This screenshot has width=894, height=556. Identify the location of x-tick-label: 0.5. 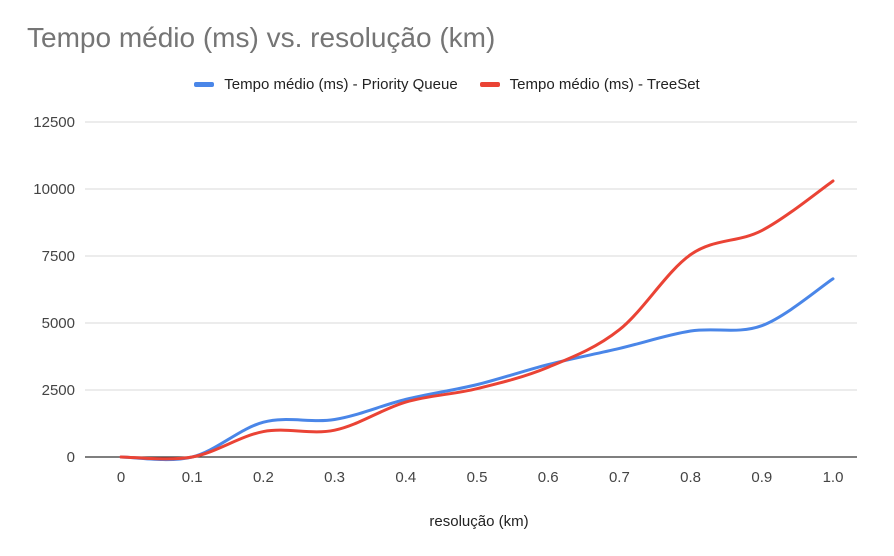
(477, 477).